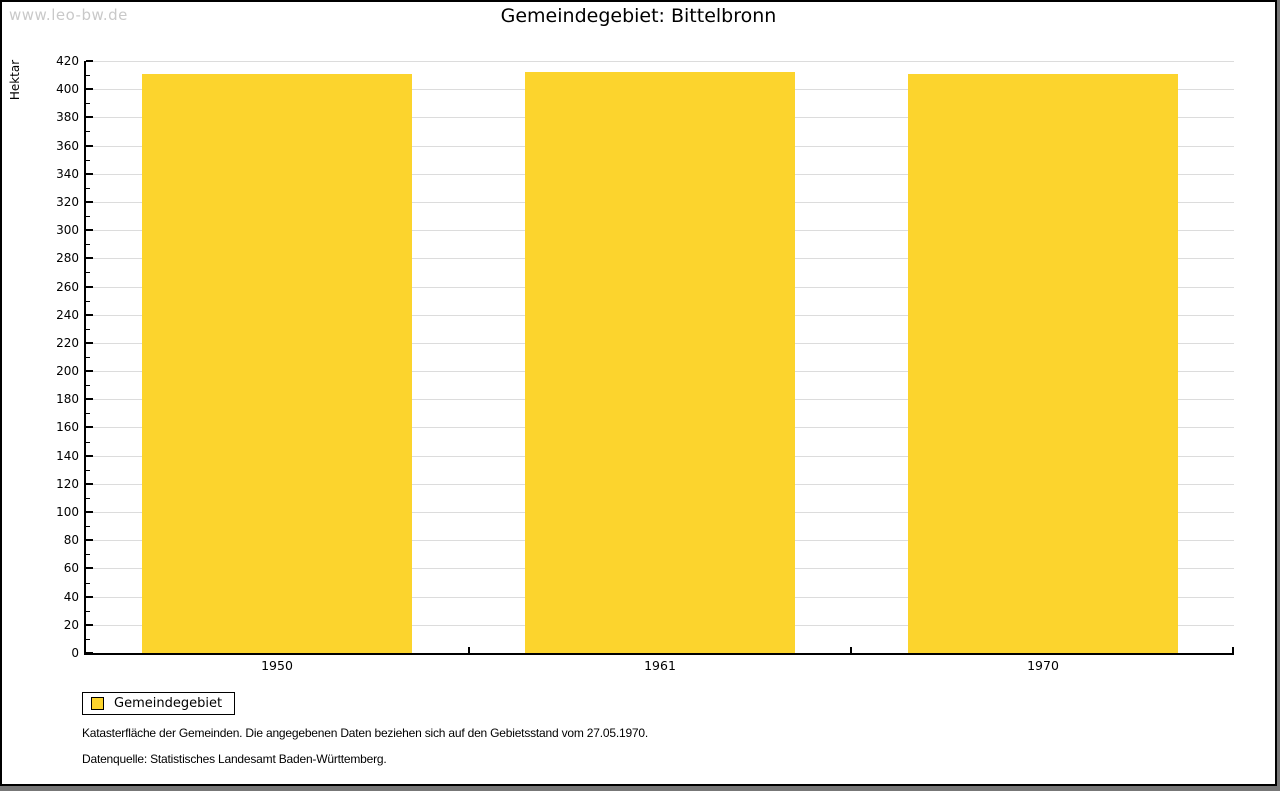  Describe the element at coordinates (71, 624) in the screenshot. I see `y-tick-label-20: 20` at that location.